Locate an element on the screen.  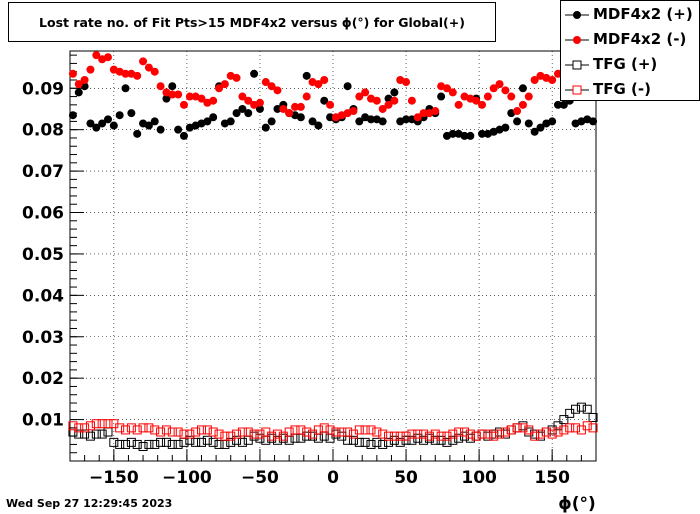
x-tick-label: −50 is located at coordinates (260, 478).